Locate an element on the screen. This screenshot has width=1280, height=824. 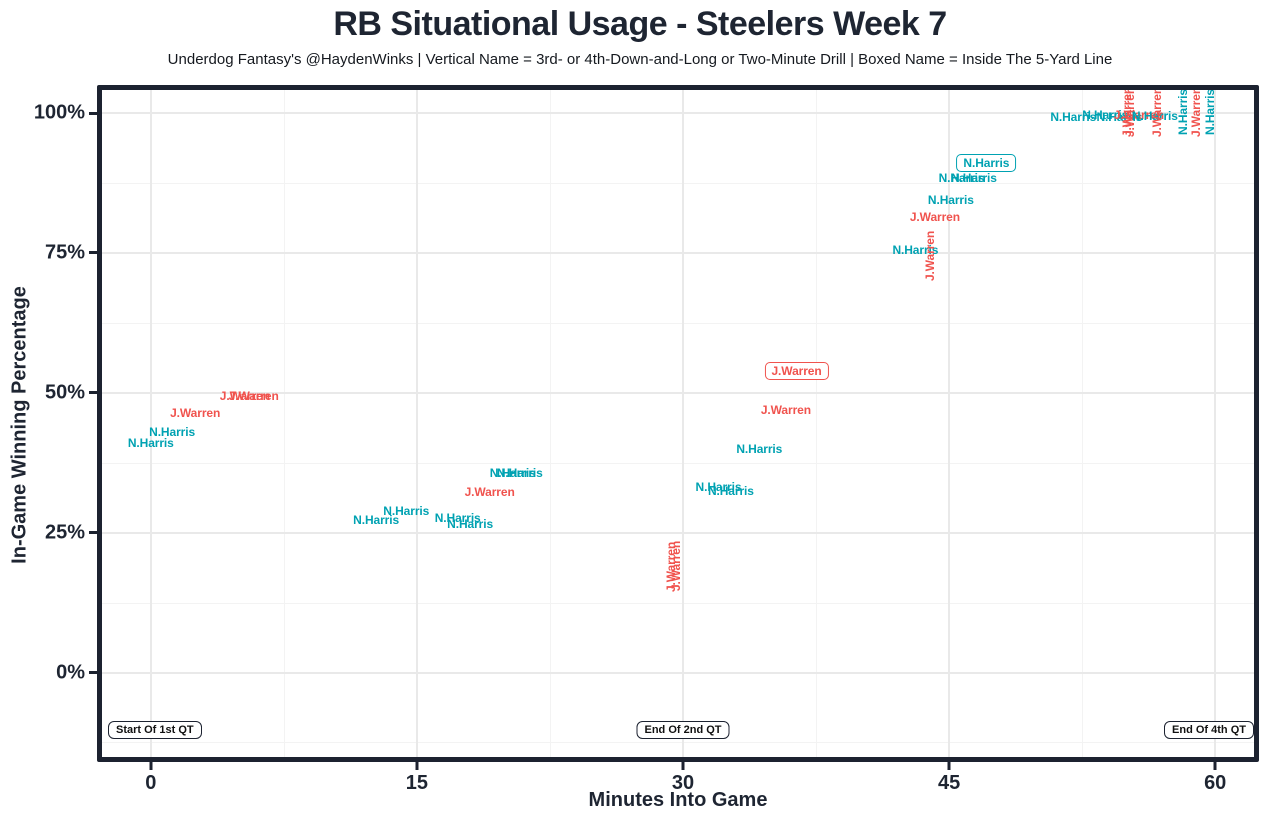
y-tick-label: 100% is located at coordinates (59, 112).